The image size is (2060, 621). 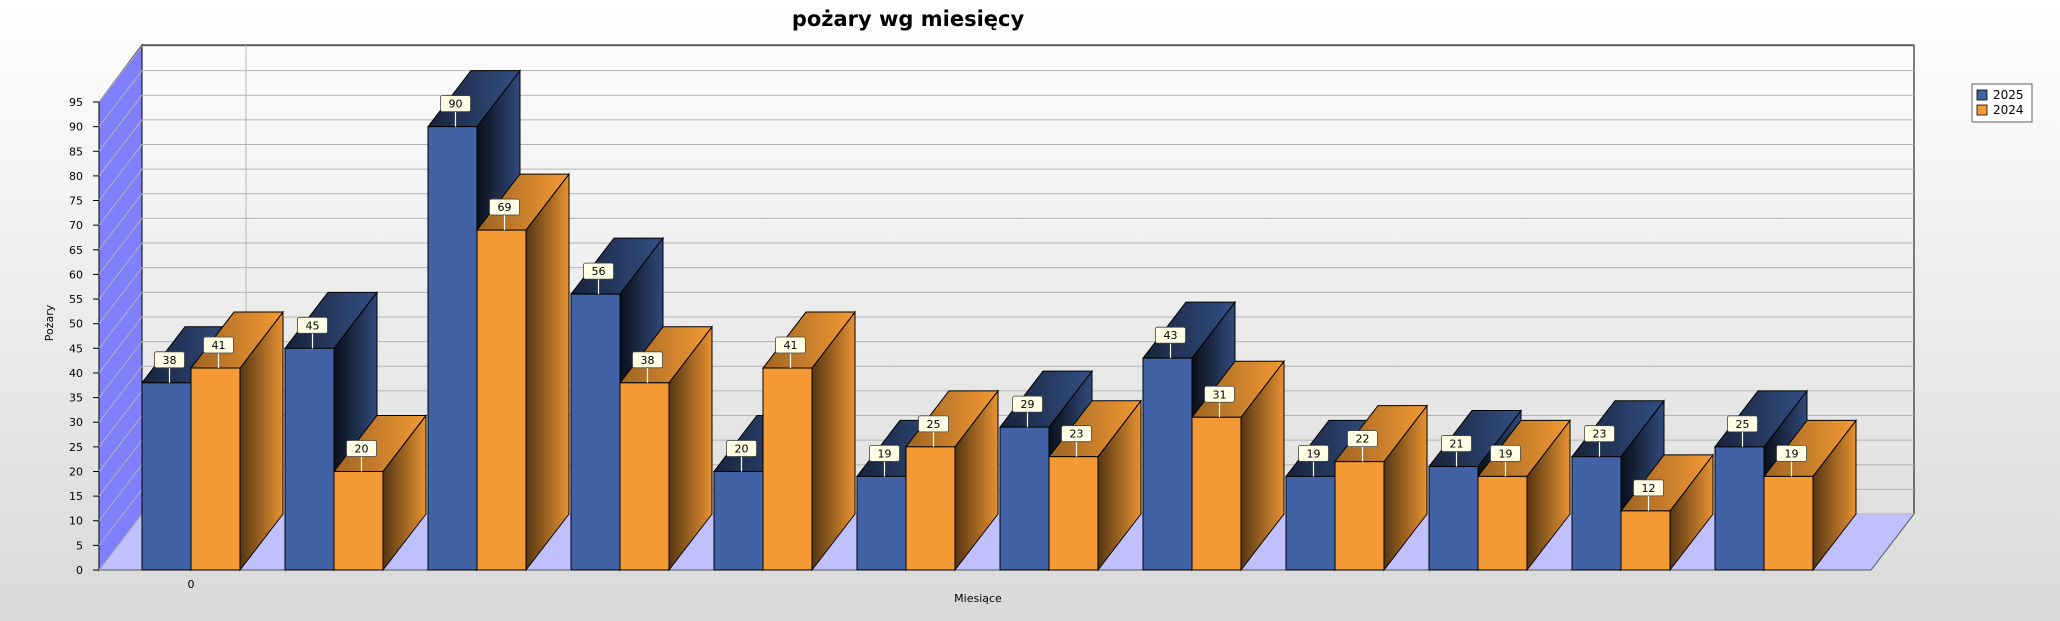 I want to click on y-tick-label: 70, so click(x=76, y=225).